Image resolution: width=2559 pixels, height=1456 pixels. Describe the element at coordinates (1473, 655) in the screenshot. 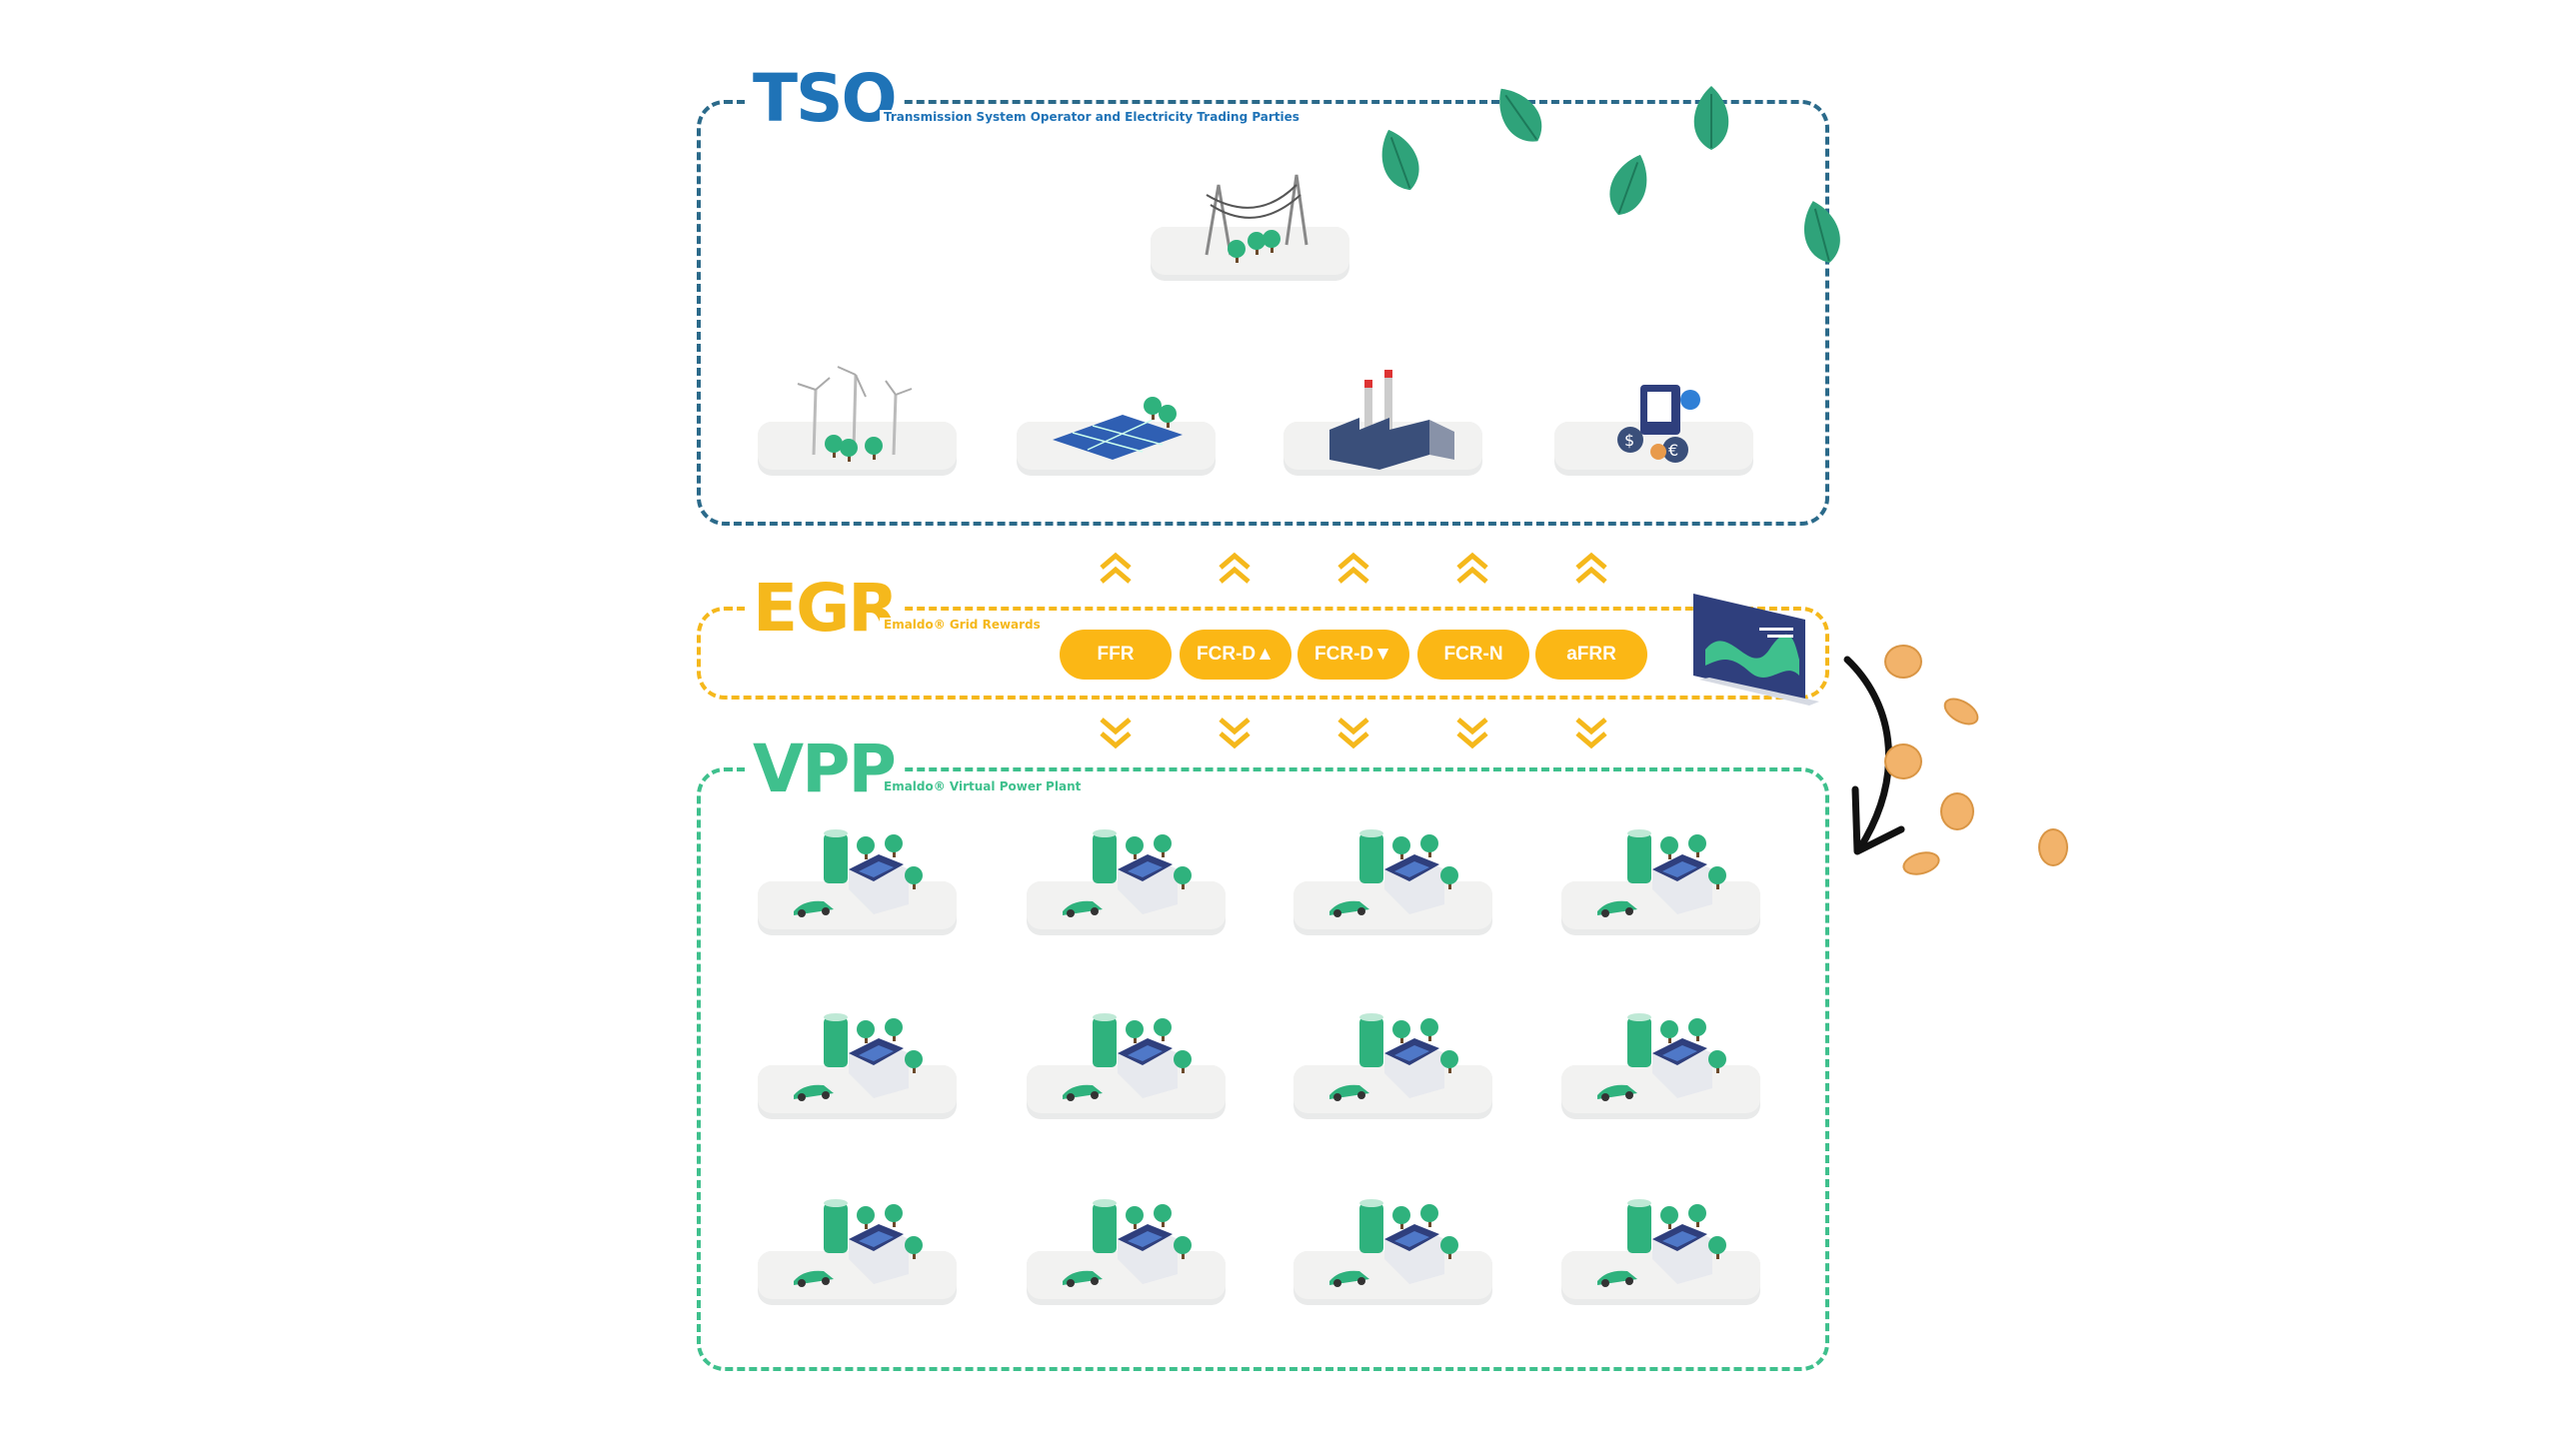

I see `service-fcr-n: FCR-N` at that location.